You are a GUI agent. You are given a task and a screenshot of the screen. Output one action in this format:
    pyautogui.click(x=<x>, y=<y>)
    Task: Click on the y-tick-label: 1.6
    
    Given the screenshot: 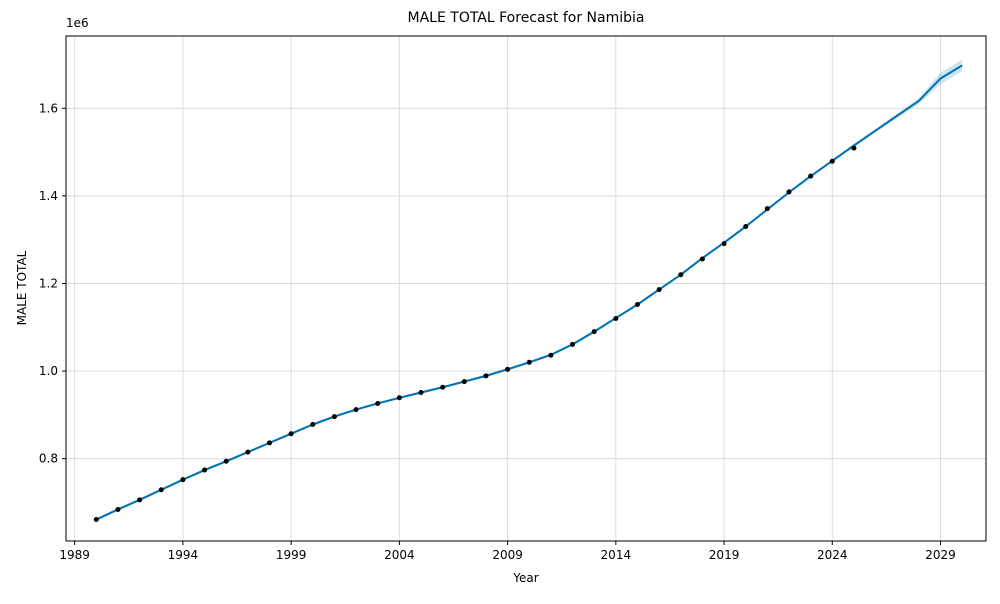 What is the action you would take?
    pyautogui.click(x=48, y=108)
    